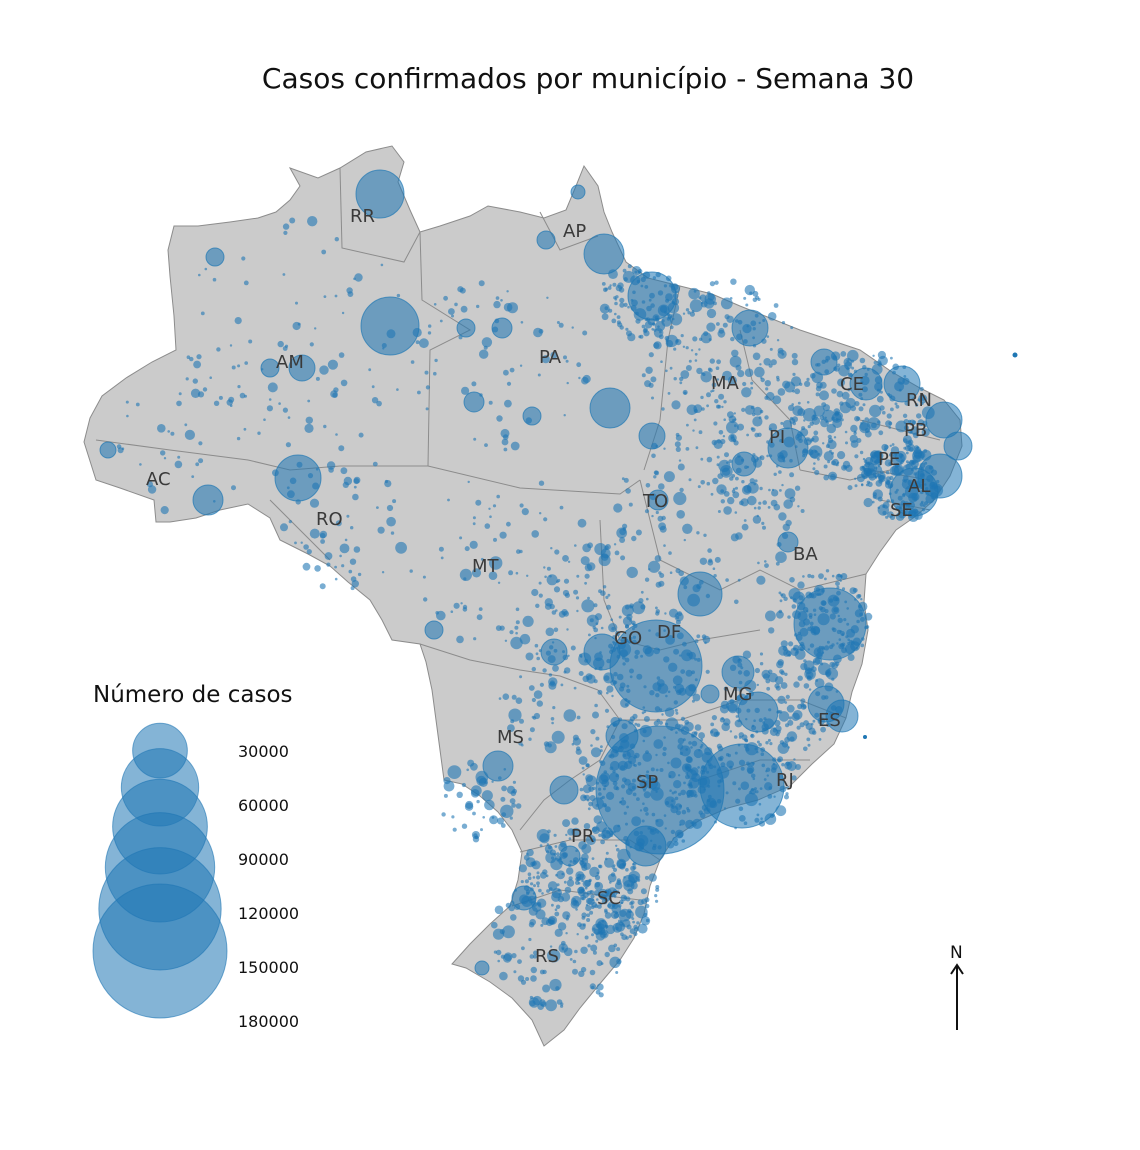  I want to click on north-arrow-head, so click(957, 969).